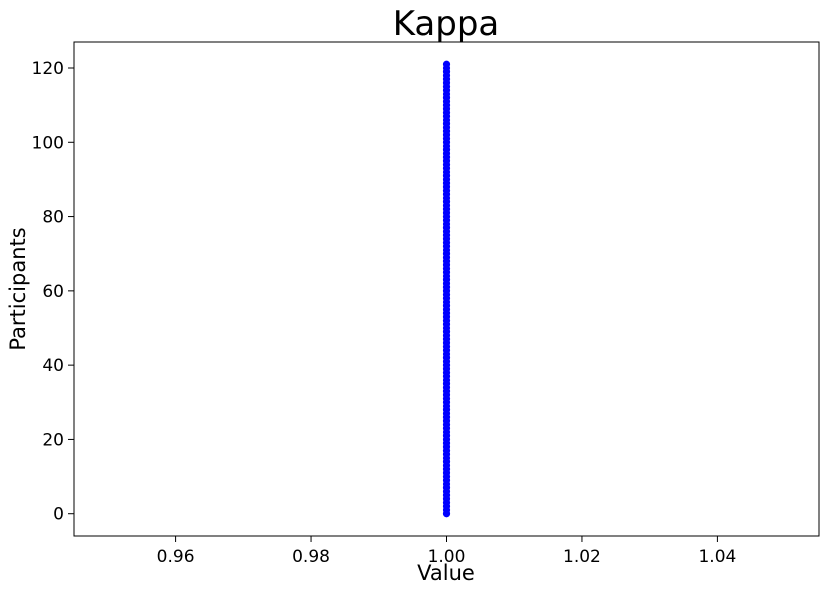 This screenshot has height=592, width=826. Describe the element at coordinates (447, 557) in the screenshot. I see `x-tick-label: 1.00` at that location.